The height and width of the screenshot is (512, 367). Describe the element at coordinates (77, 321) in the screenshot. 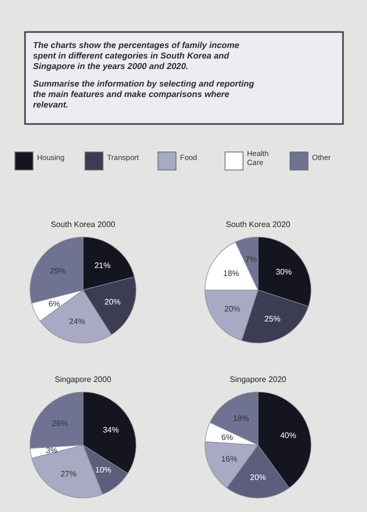

I see `data-label: 24%` at that location.